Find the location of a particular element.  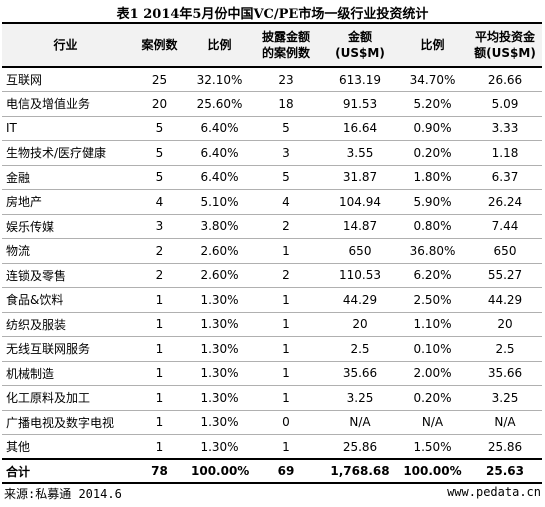

header-amount-ratio: 比例 is located at coordinates (432, 45).